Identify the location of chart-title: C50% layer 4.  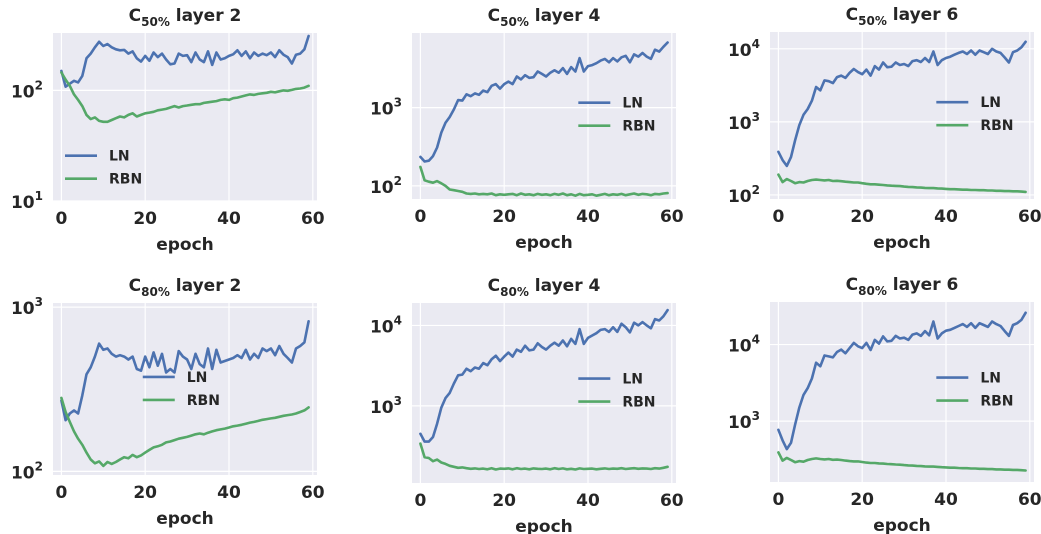
(544, 17).